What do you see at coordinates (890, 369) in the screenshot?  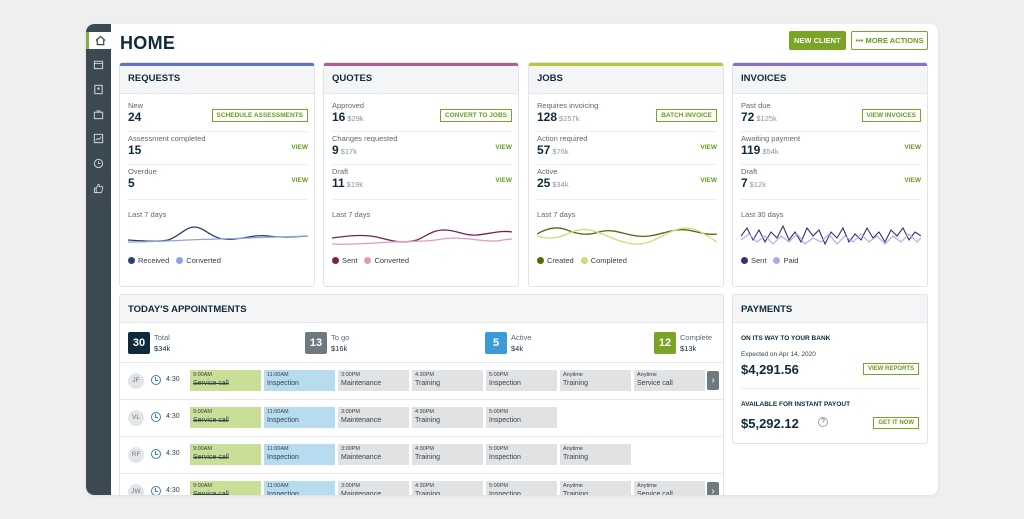 I see `view-reports-button: VIEW REPORTS` at bounding box center [890, 369].